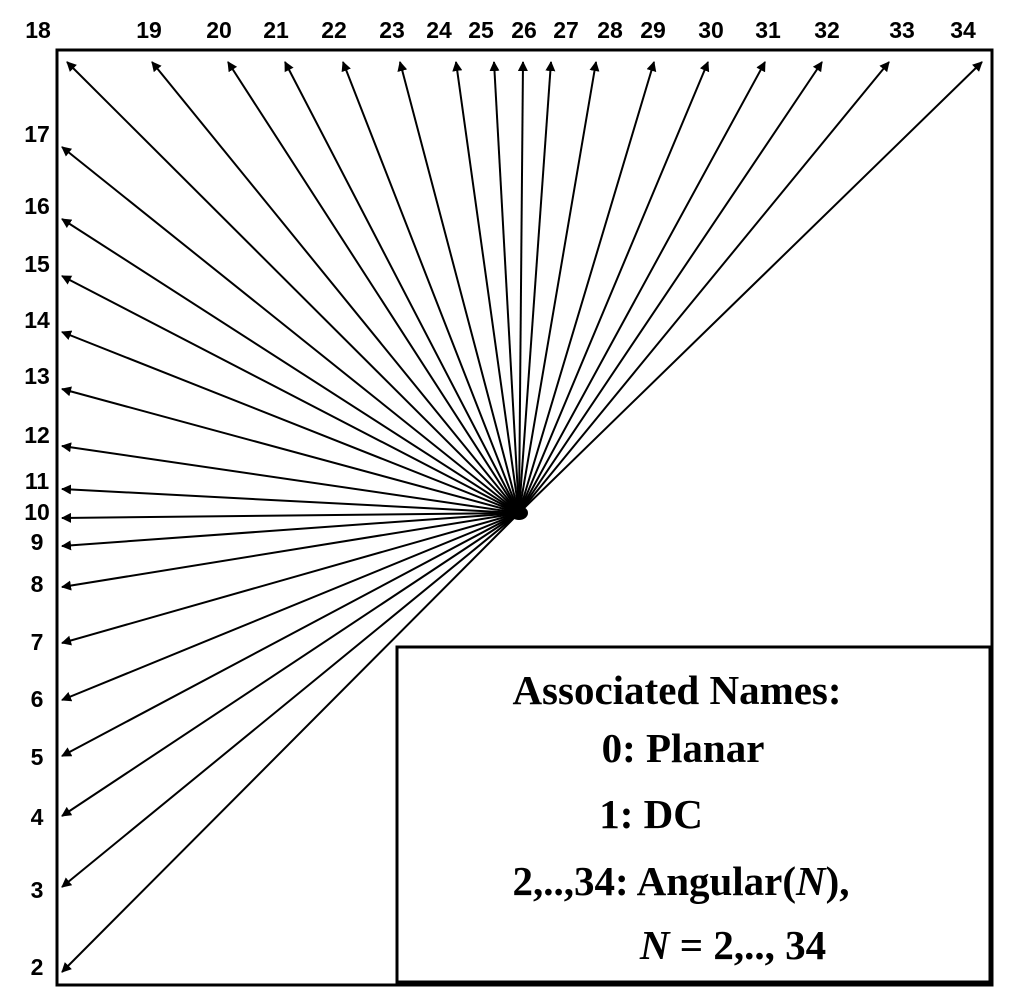 The width and height of the screenshot is (1027, 996). Describe the element at coordinates (37, 584) in the screenshot. I see `mode-label-8: 8` at that location.